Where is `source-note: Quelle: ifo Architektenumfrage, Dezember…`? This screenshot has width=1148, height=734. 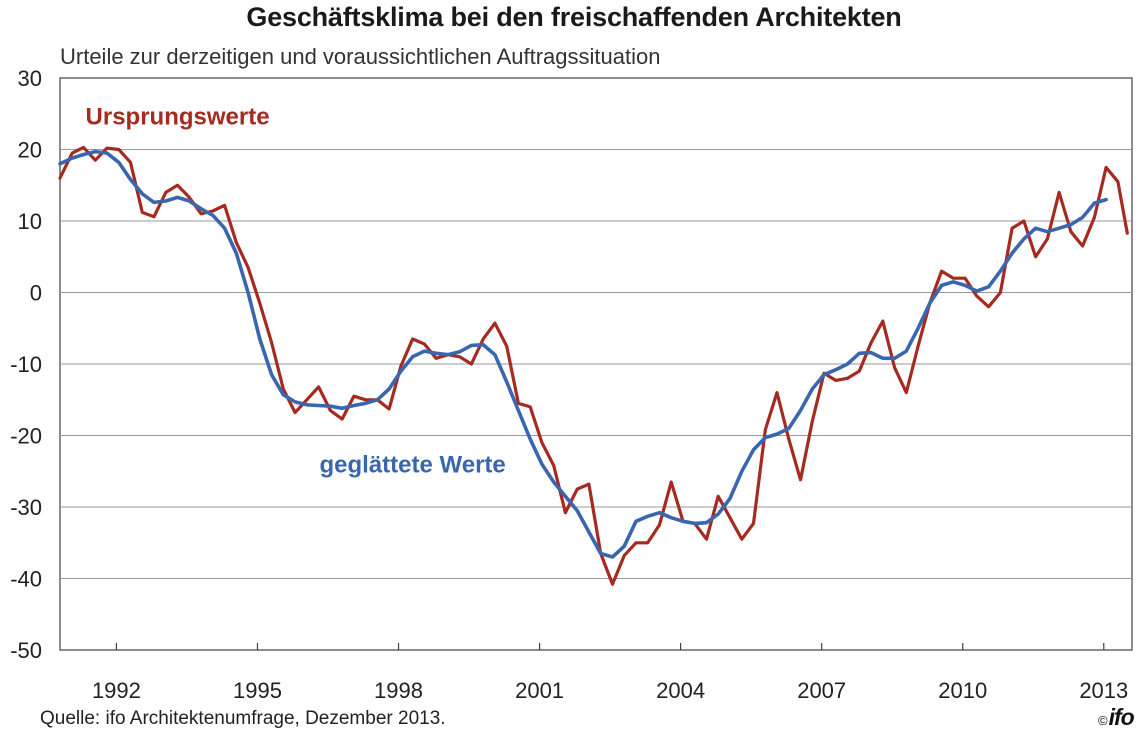
source-note: Quelle: ifo Architektenumfrage, Dezember… is located at coordinates (243, 718).